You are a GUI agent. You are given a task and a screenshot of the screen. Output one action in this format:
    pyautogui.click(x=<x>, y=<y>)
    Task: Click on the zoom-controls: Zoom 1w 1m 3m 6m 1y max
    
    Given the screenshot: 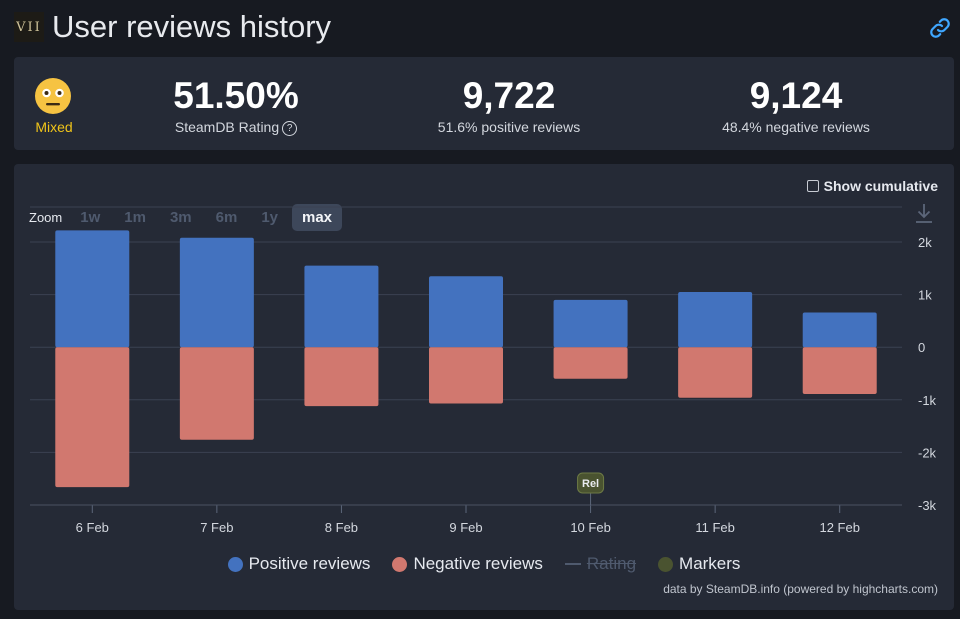 What is the action you would take?
    pyautogui.click(x=187, y=217)
    